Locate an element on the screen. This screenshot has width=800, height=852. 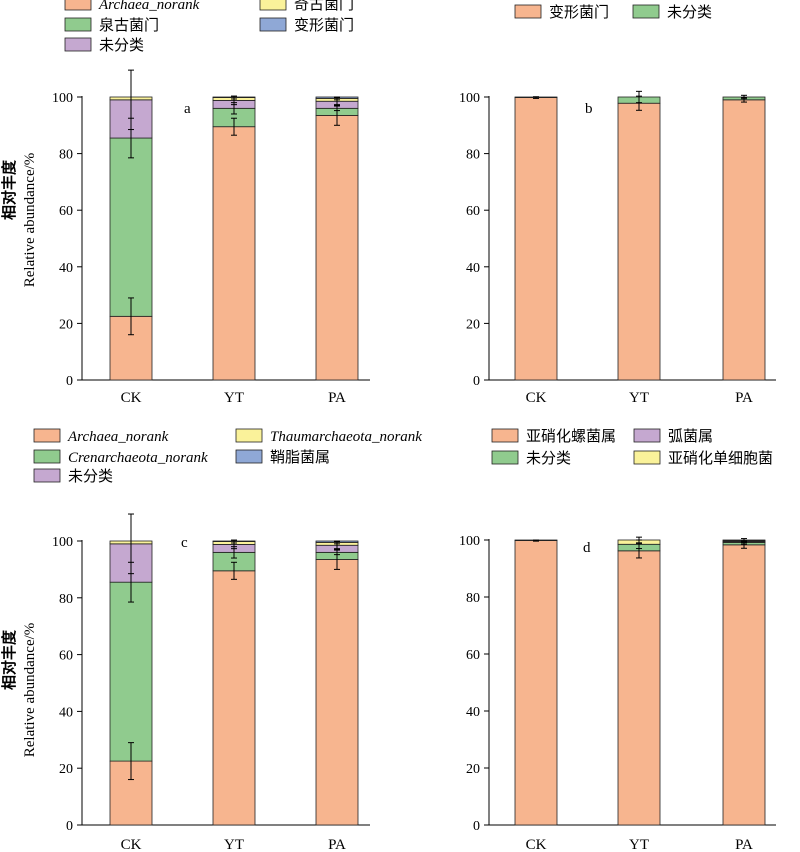
panel-label: c is located at coordinates (184, 543).